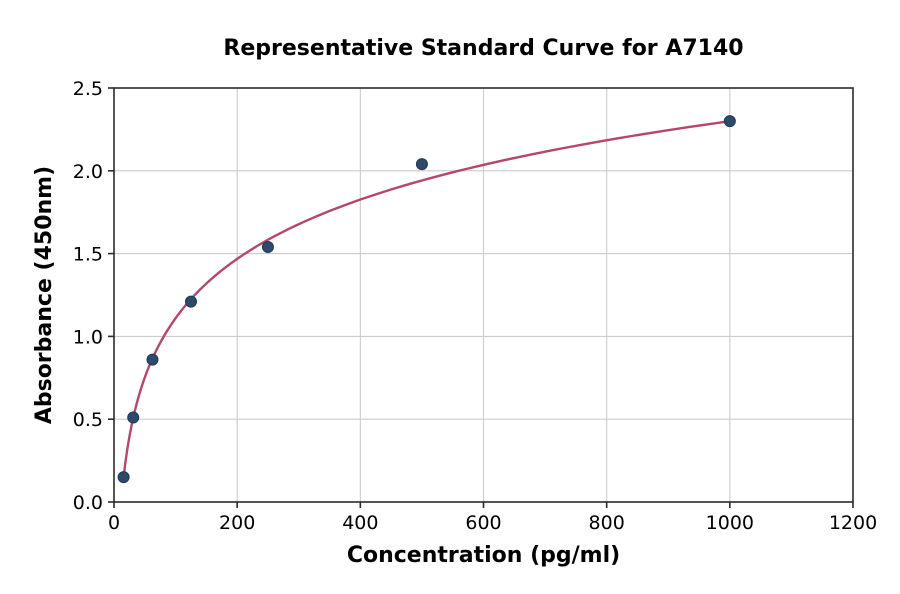 Image resolution: width=900 pixels, height=594 pixels. What do you see at coordinates (730, 523) in the screenshot?
I see `x-tick-label: 1000` at bounding box center [730, 523].